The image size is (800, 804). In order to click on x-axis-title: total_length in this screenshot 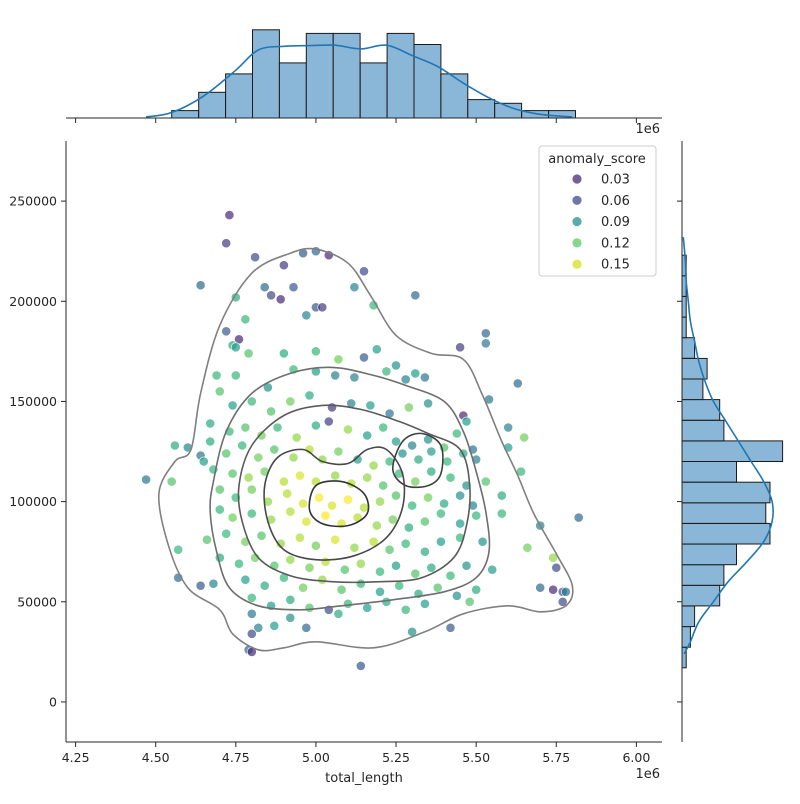, I will do `click(364, 778)`.